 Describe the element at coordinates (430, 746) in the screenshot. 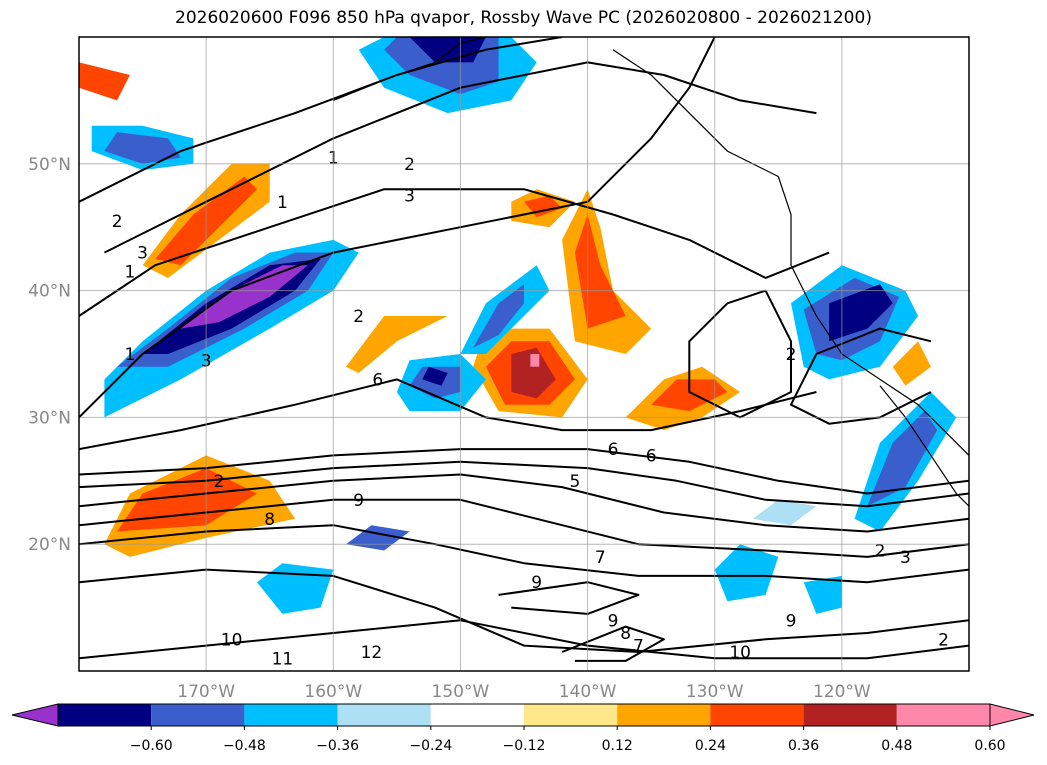

I see `colorbar-tick-label: −0.24` at that location.